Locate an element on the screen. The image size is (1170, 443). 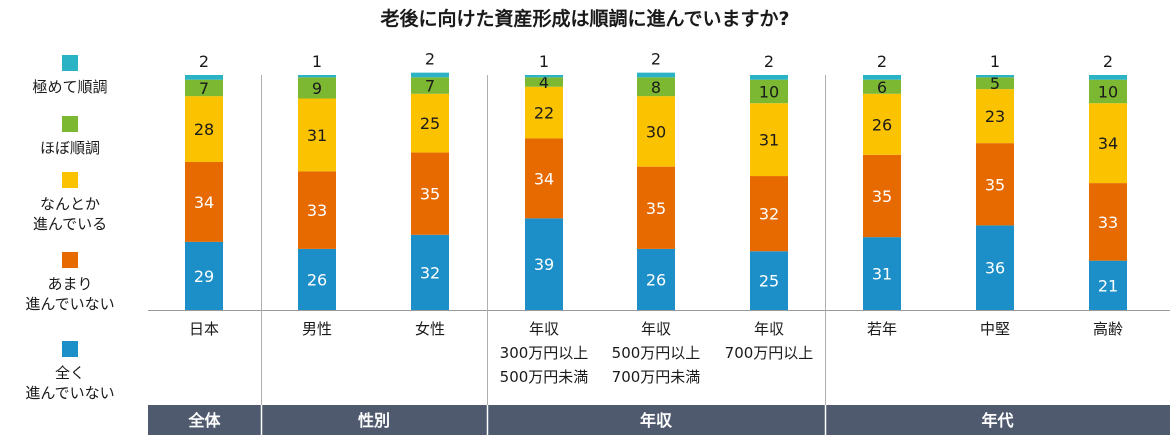
data-label-c4-s0: 26 is located at coordinates (656, 279).